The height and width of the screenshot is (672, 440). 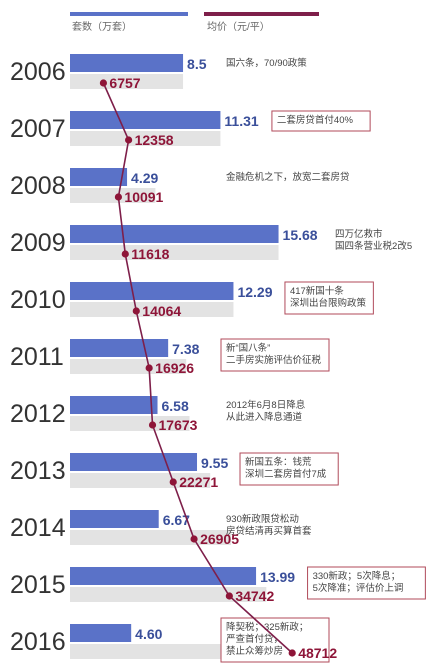 What do you see at coordinates (254, 596) in the screenshot?
I see `price-value-label: 34742` at bounding box center [254, 596].